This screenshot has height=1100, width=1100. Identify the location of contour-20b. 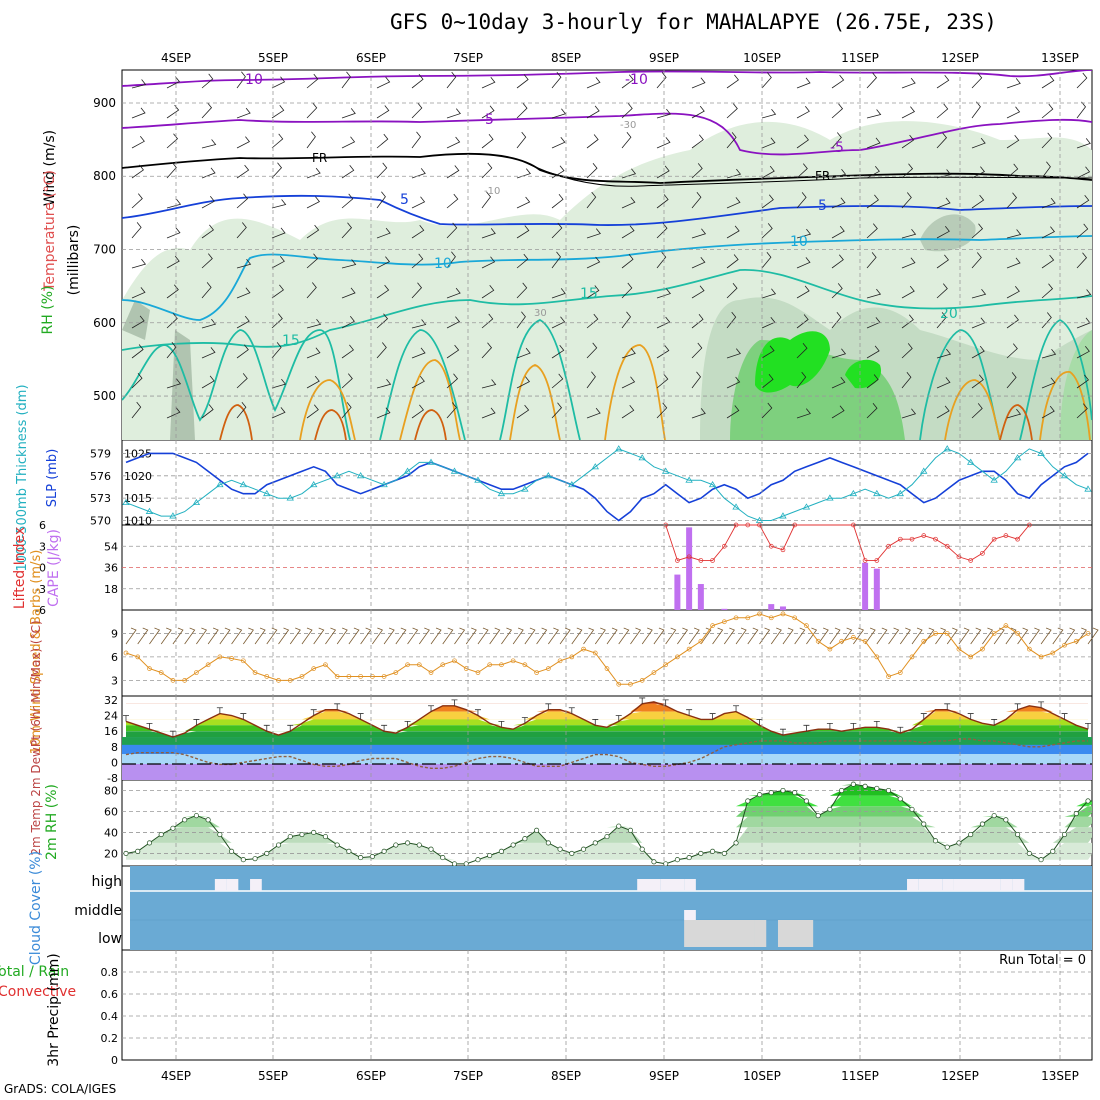
(735, 379).